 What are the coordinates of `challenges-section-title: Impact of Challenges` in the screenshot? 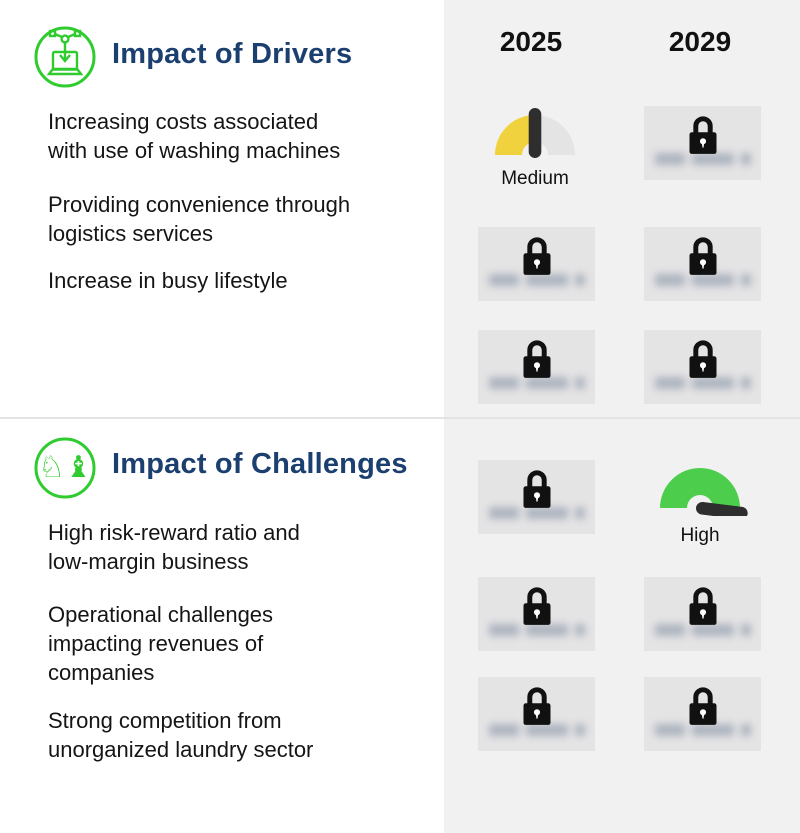 It's located at (260, 464).